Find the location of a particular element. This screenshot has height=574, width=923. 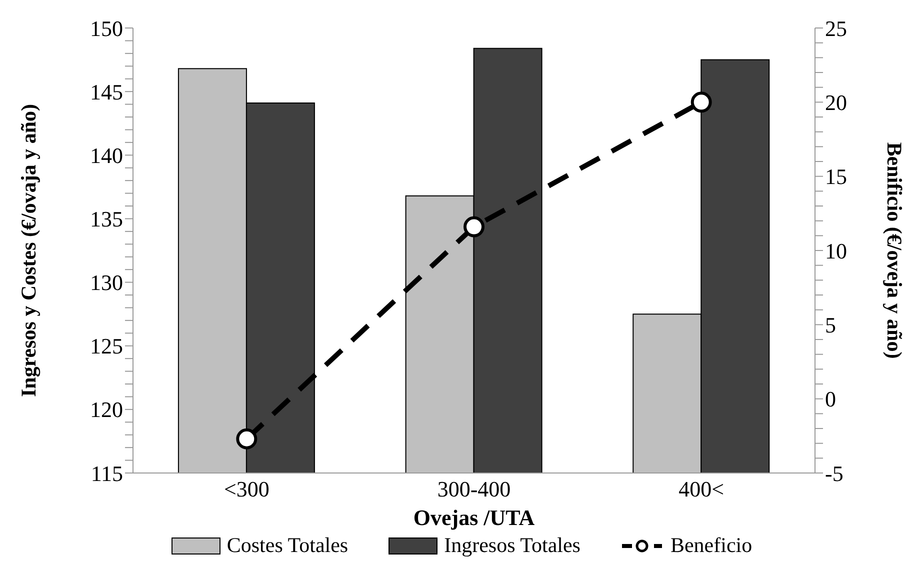

y2-tick-label: 10 is located at coordinates (836, 251).